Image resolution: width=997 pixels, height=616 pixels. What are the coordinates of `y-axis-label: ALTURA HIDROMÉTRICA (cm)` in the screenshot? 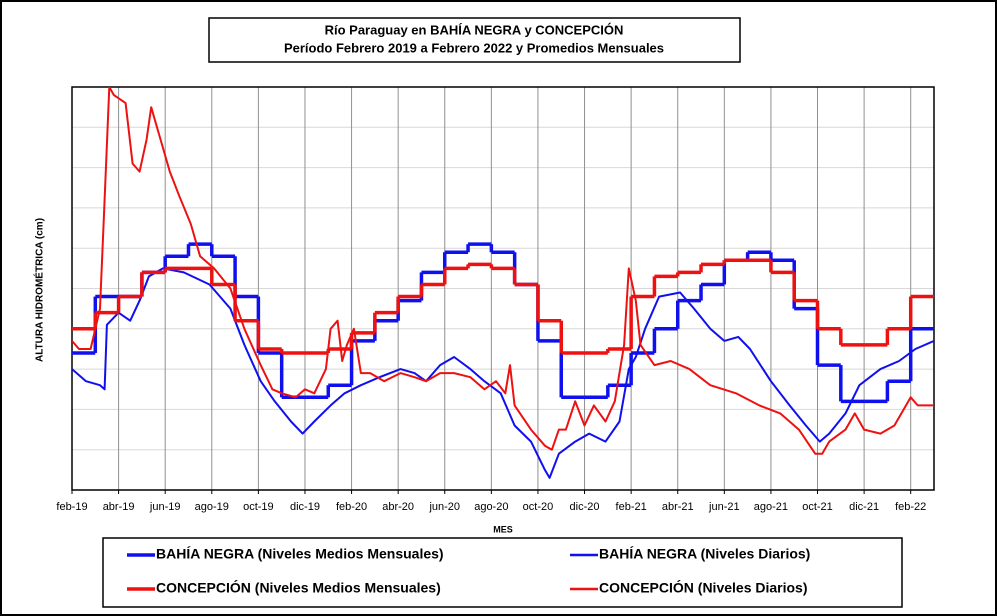 It's located at (39, 290).